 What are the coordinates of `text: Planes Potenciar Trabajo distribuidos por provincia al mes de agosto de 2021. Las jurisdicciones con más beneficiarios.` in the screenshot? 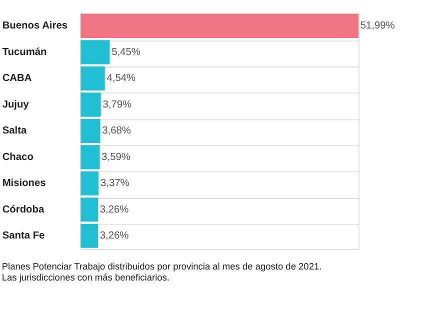 It's located at (162, 271).